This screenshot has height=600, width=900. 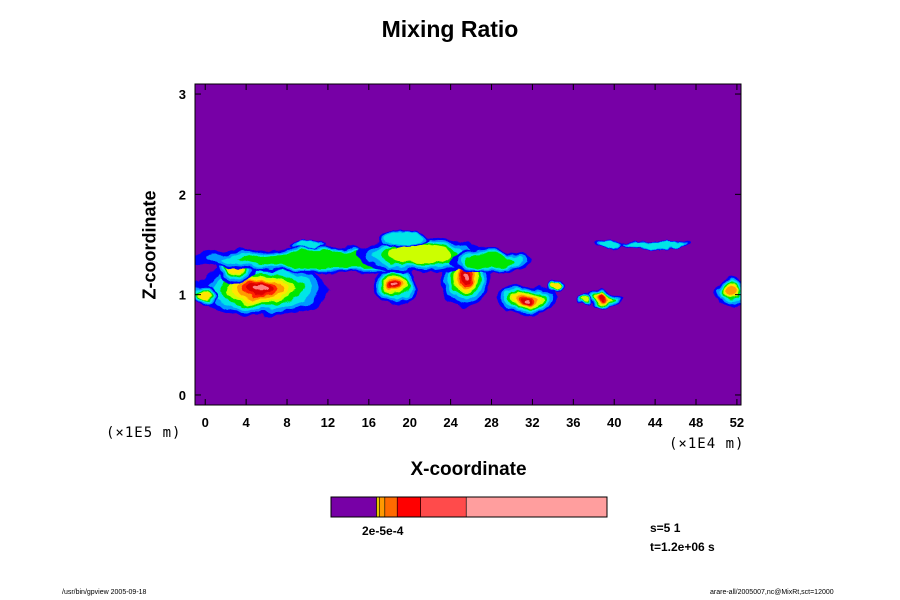 I want to click on contour-field, so click(x=468, y=273).